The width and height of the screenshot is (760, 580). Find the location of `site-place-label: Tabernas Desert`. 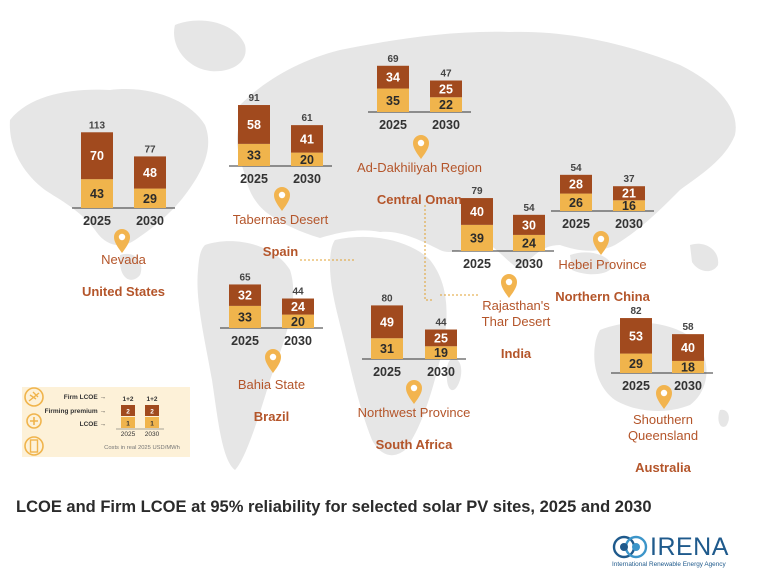

site-place-label: Tabernas Desert is located at coordinates (281, 219).